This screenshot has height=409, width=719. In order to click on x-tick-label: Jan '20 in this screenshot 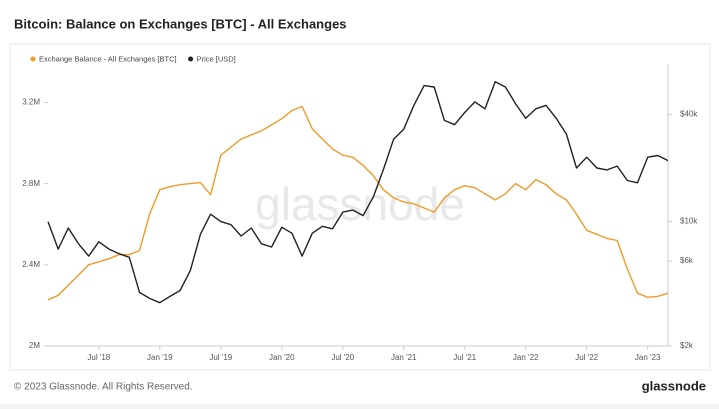, I will do `click(282, 357)`.